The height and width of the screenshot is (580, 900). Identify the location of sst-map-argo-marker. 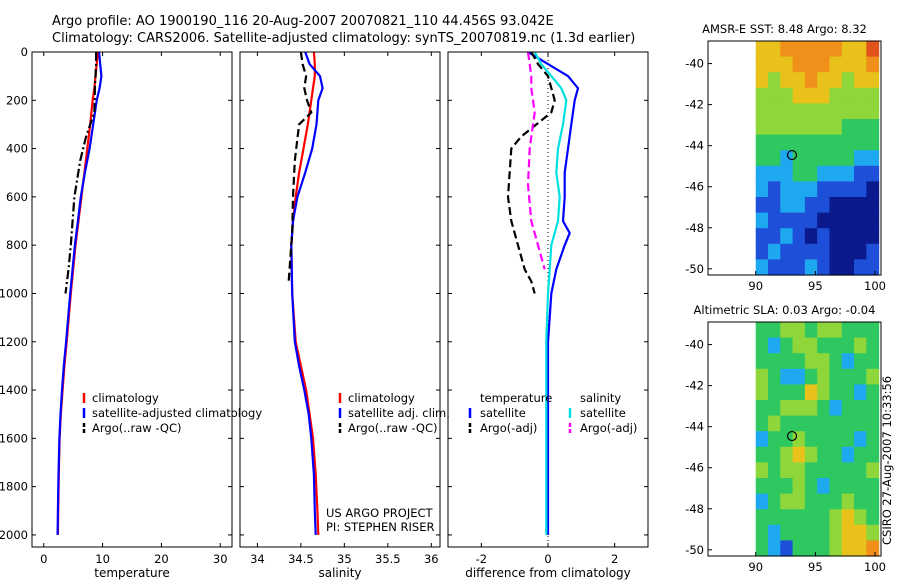
(792, 155).